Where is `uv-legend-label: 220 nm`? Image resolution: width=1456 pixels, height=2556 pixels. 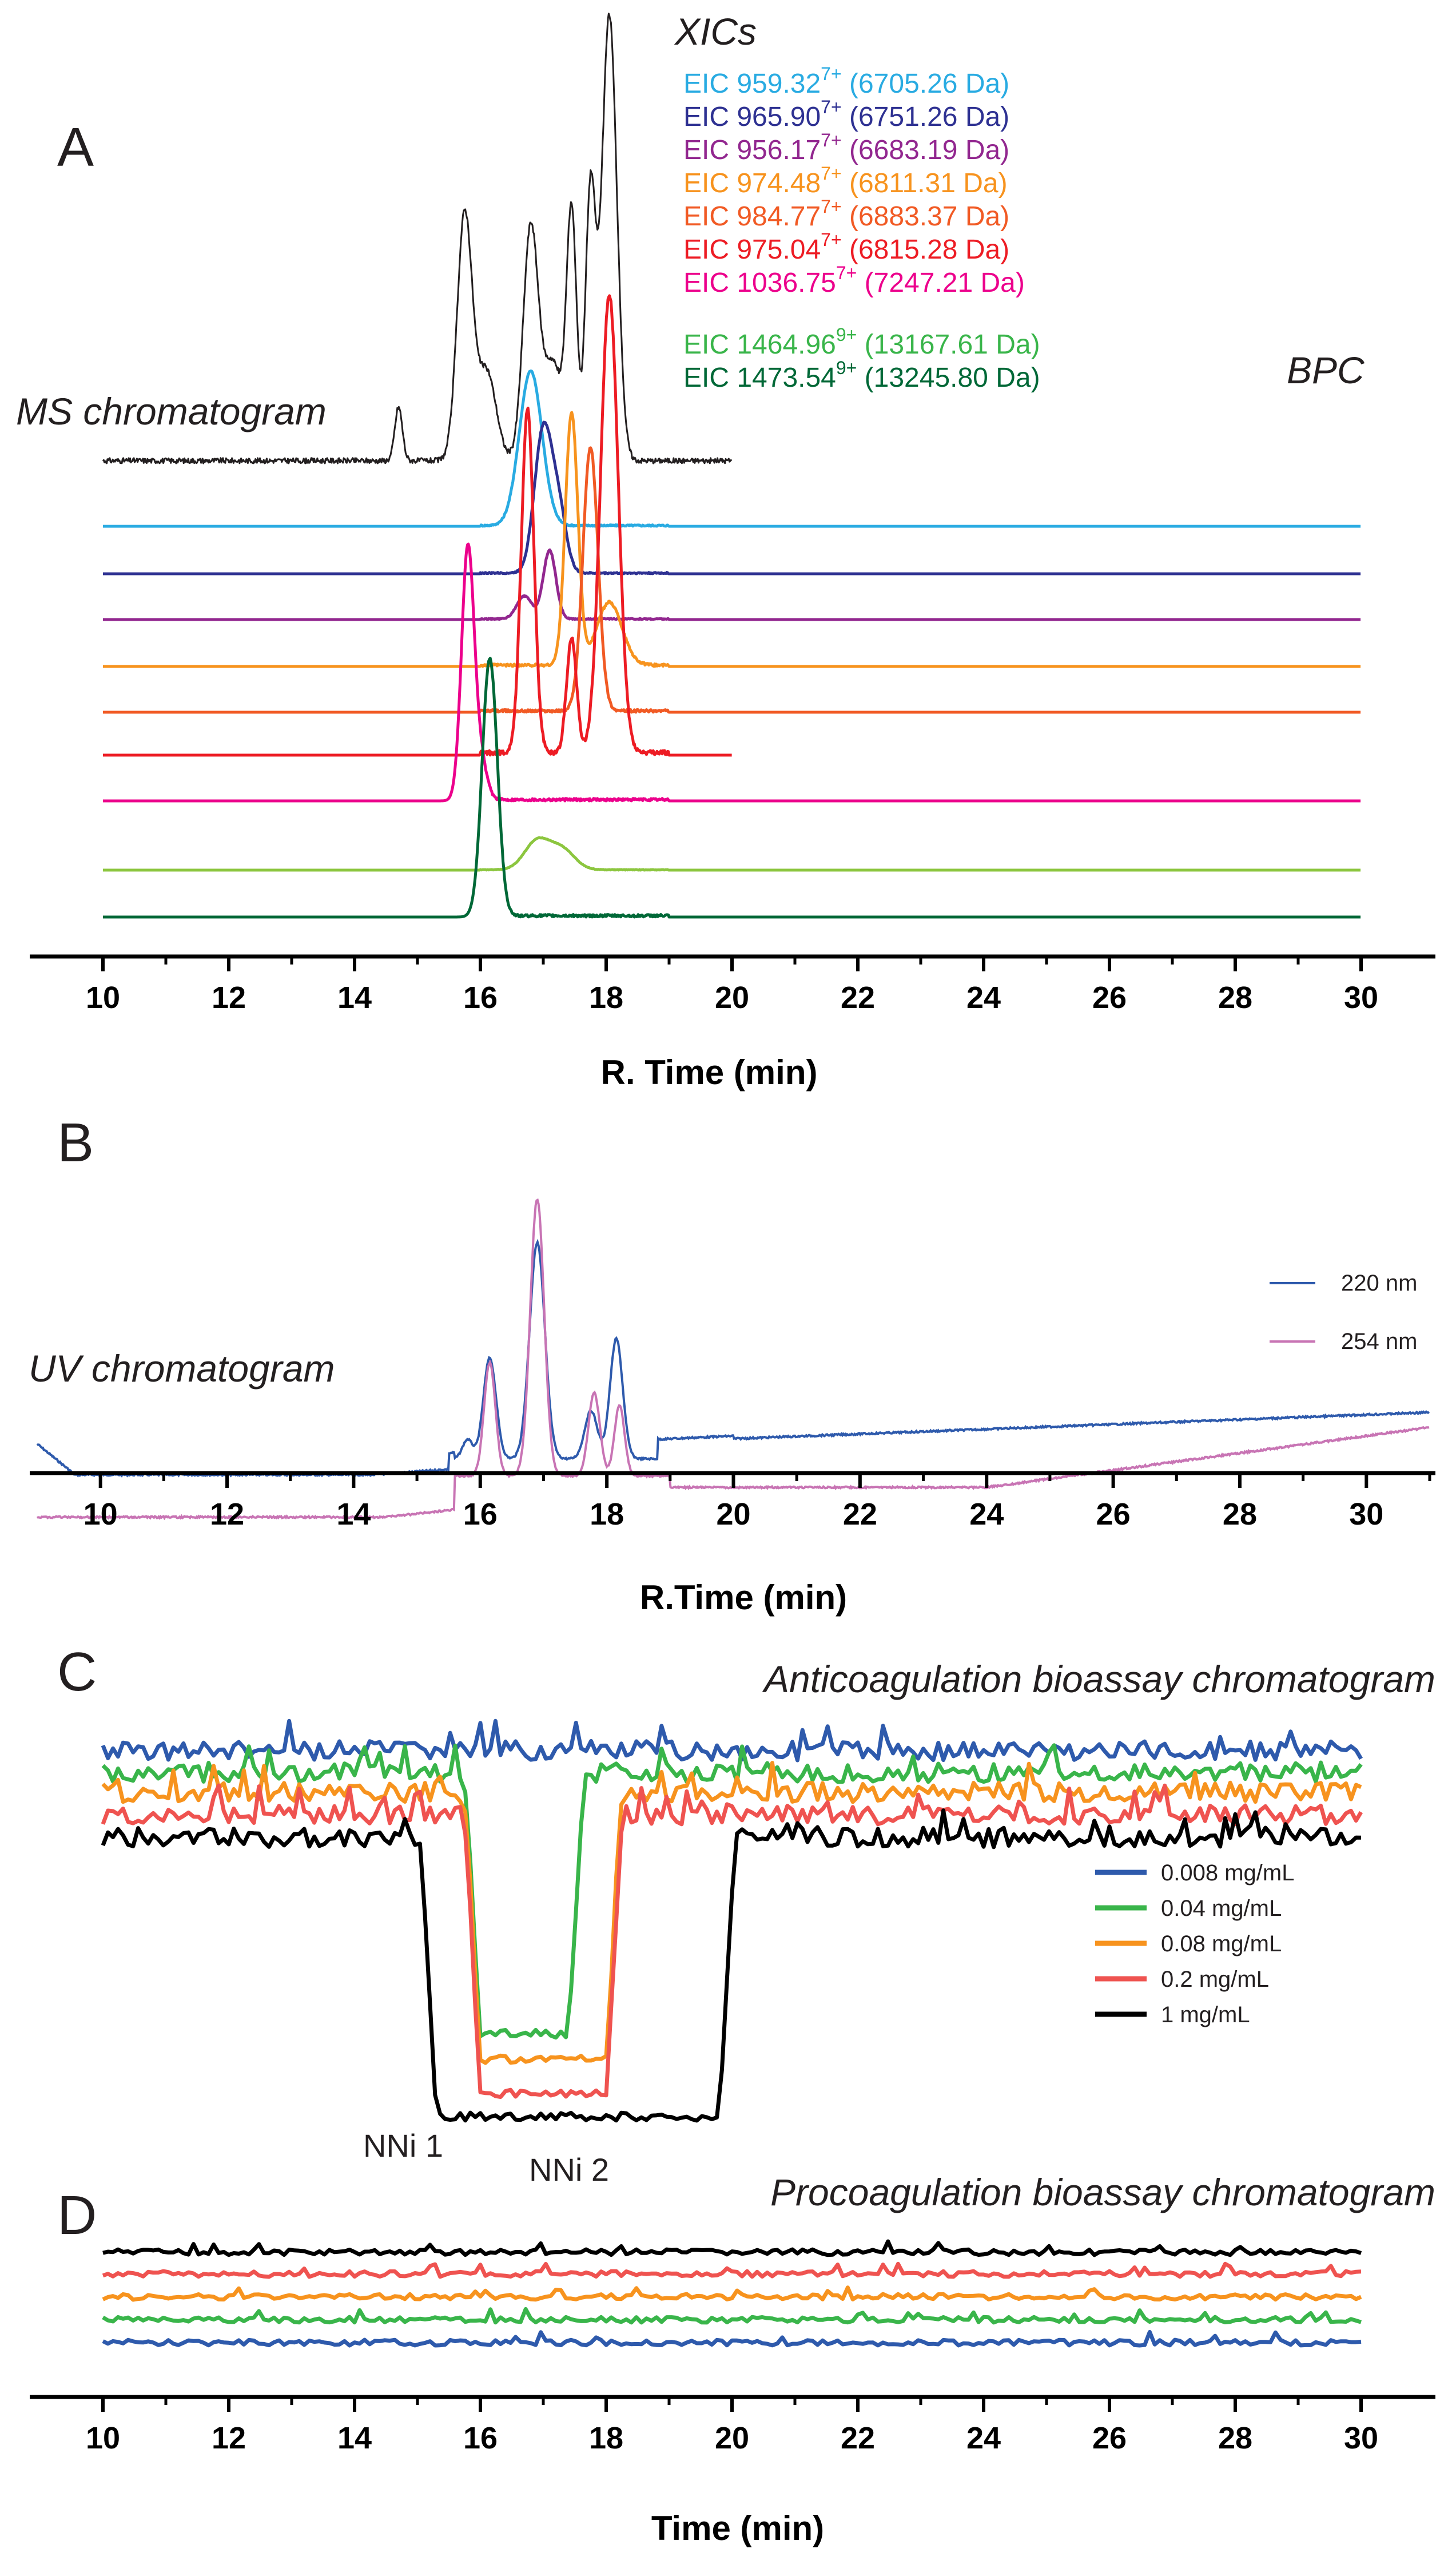
uv-legend-label: 220 nm is located at coordinates (1379, 1283).